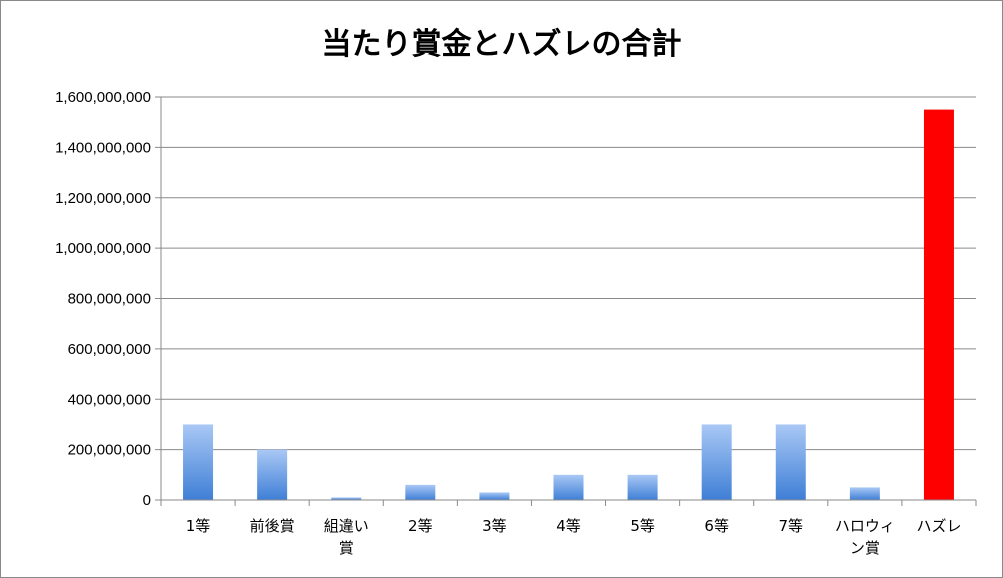  I want to click on x-category-label: ハズレ, so click(938, 526).